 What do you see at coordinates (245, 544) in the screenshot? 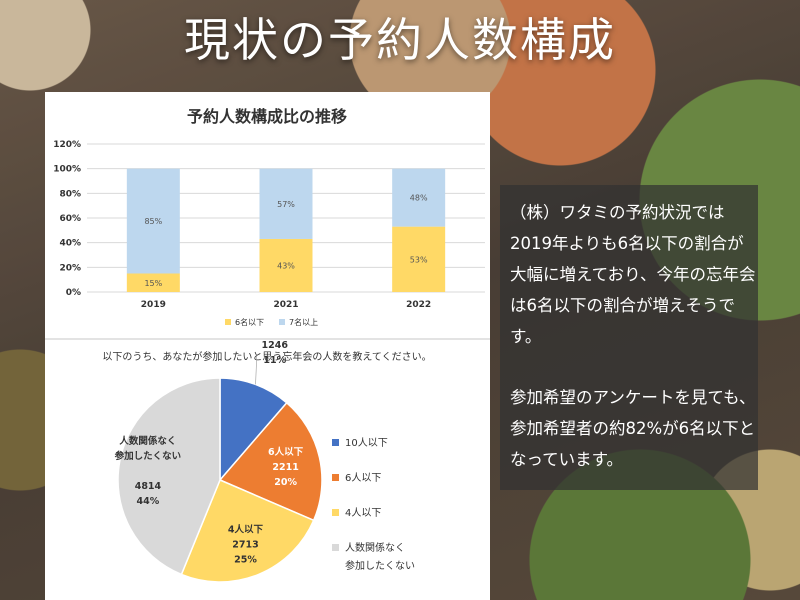
I see `pie-data-label: 2713` at bounding box center [245, 544].